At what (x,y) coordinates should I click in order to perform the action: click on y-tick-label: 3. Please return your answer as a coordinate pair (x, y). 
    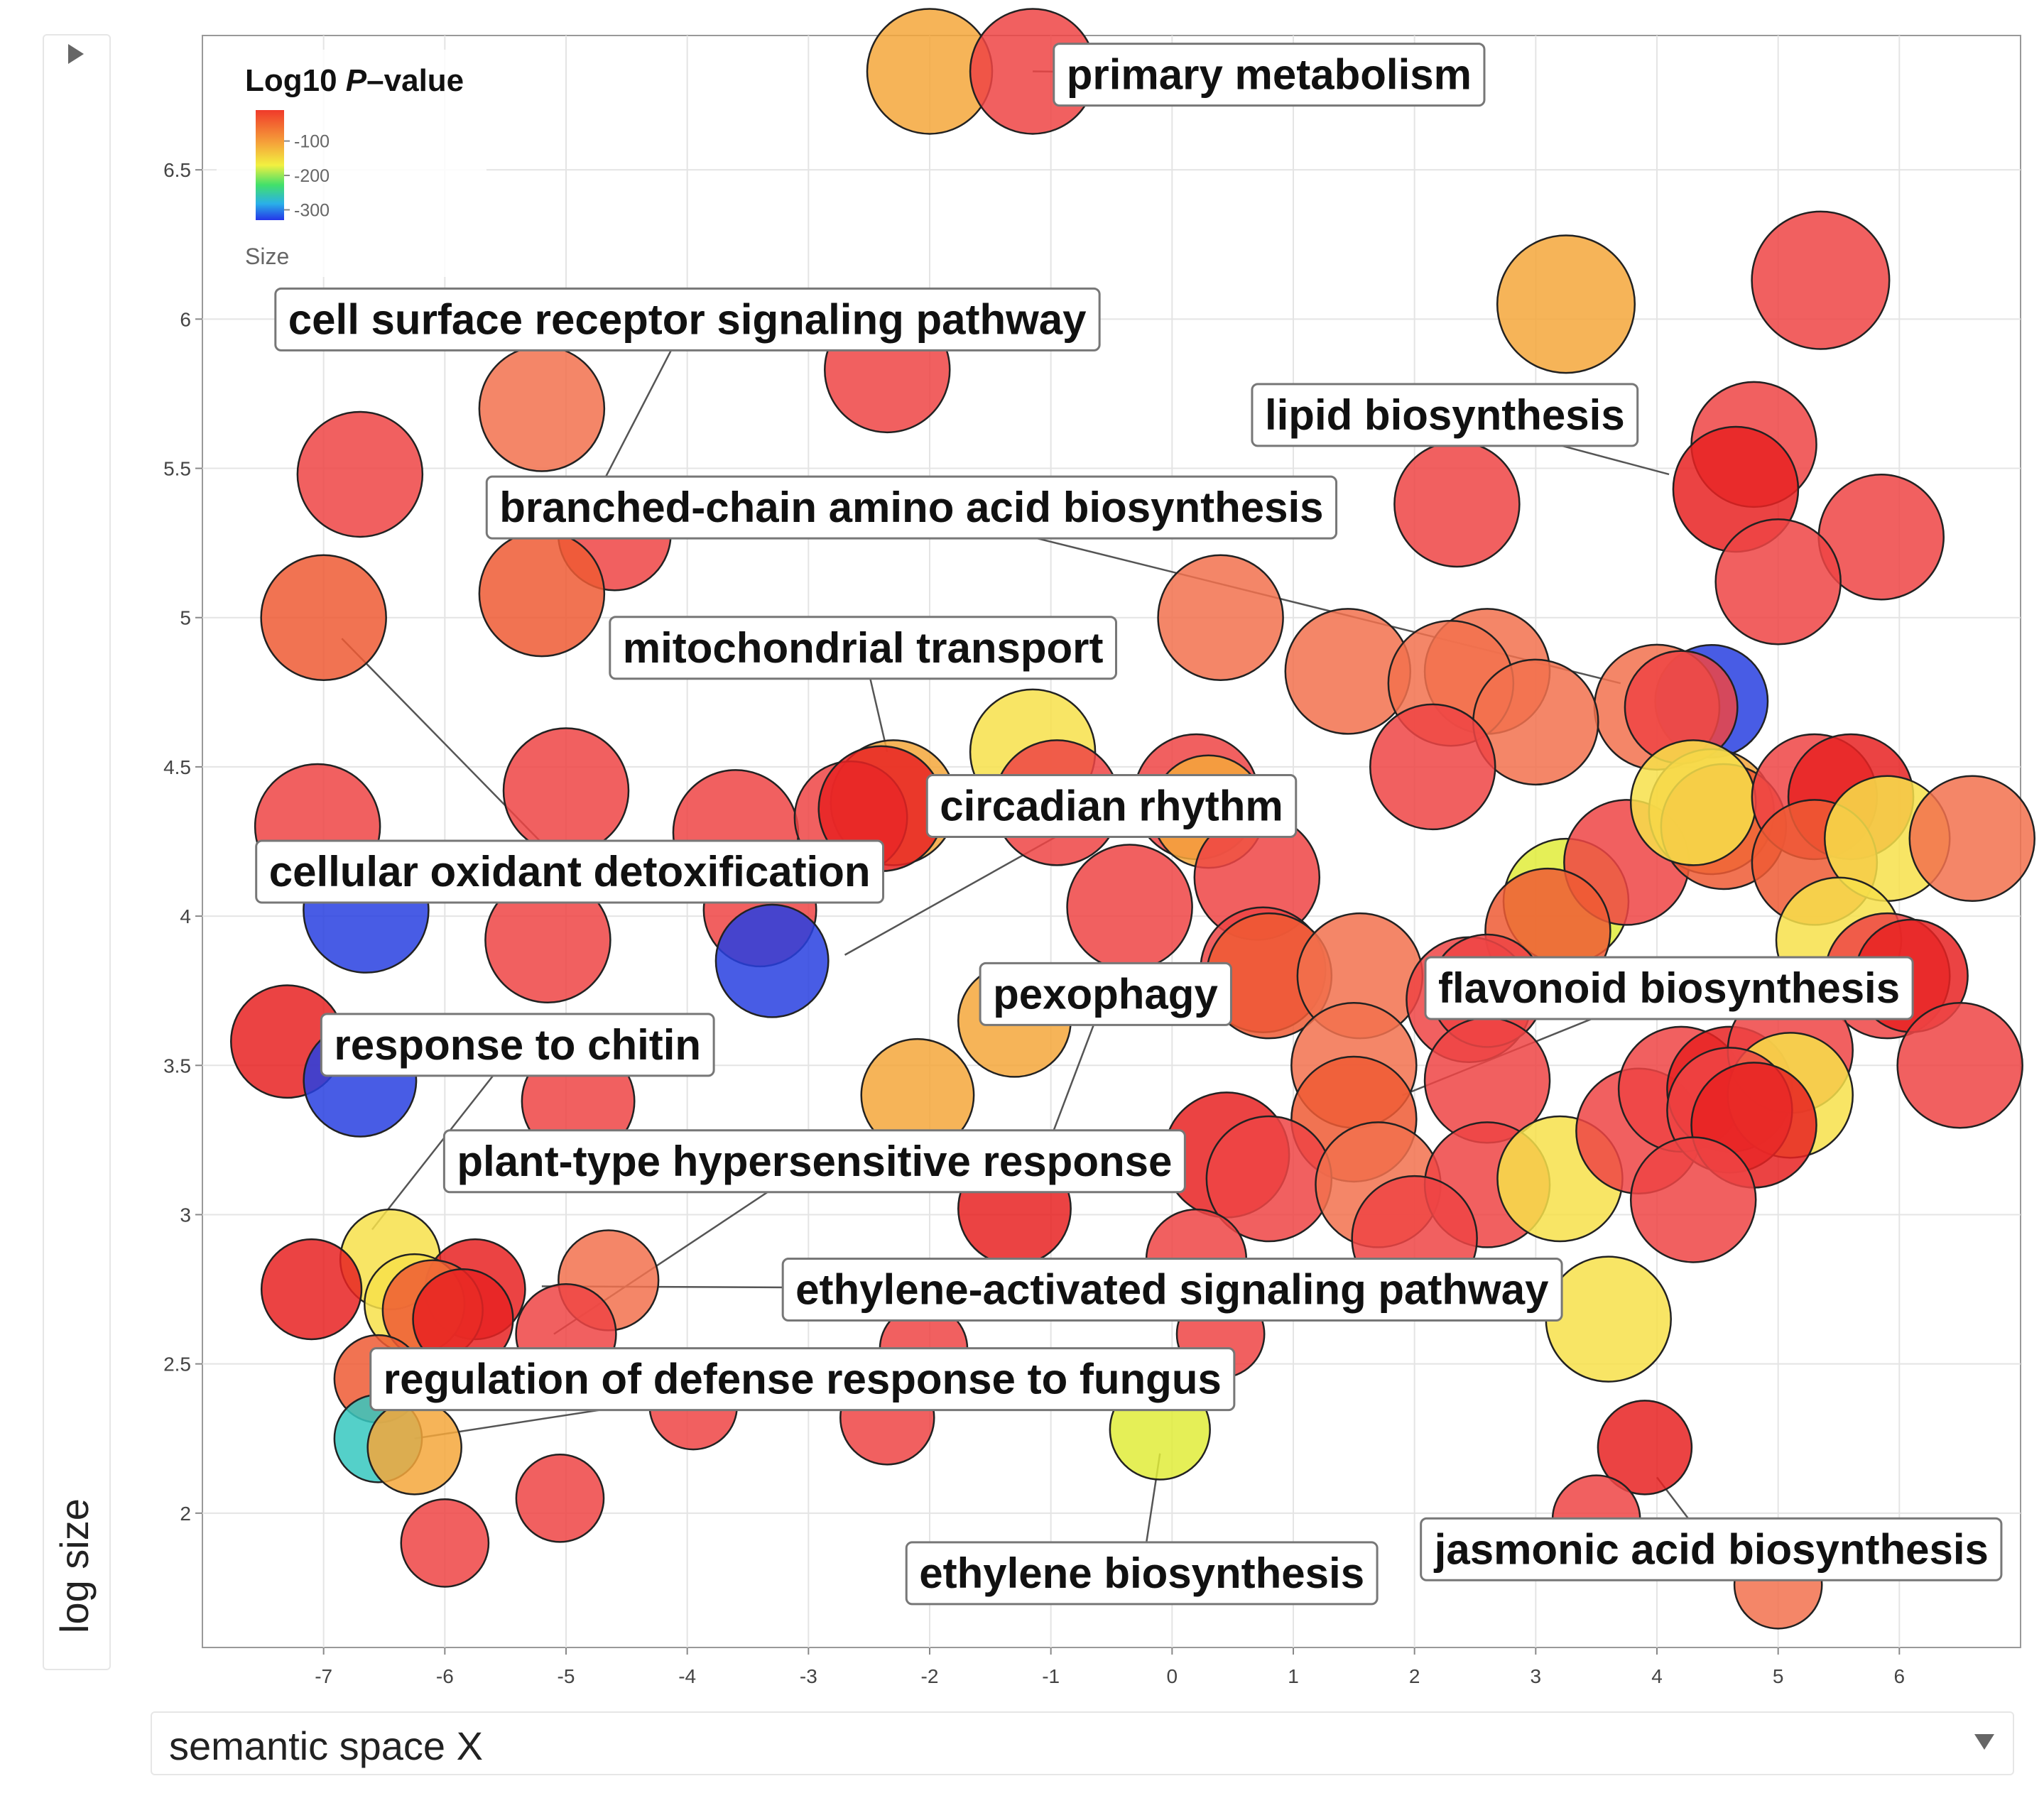
    Looking at the image, I should click on (185, 1215).